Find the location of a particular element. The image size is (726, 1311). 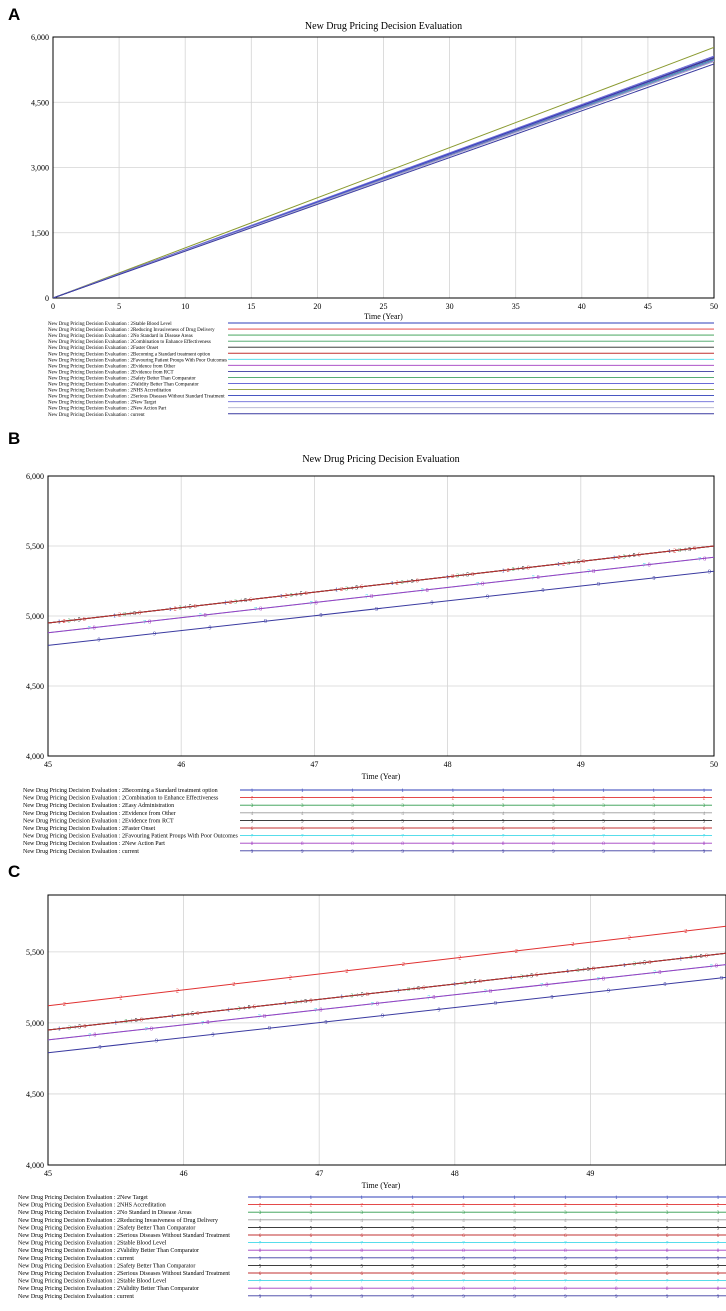

legend-marker: 3 is located at coordinates (252, 806).